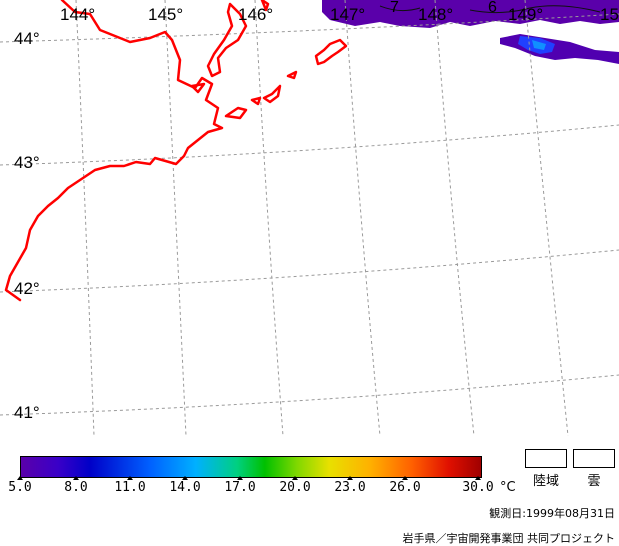 This screenshot has height=546, width=619. What do you see at coordinates (470, 32) in the screenshot?
I see `sst-area` at bounding box center [470, 32].